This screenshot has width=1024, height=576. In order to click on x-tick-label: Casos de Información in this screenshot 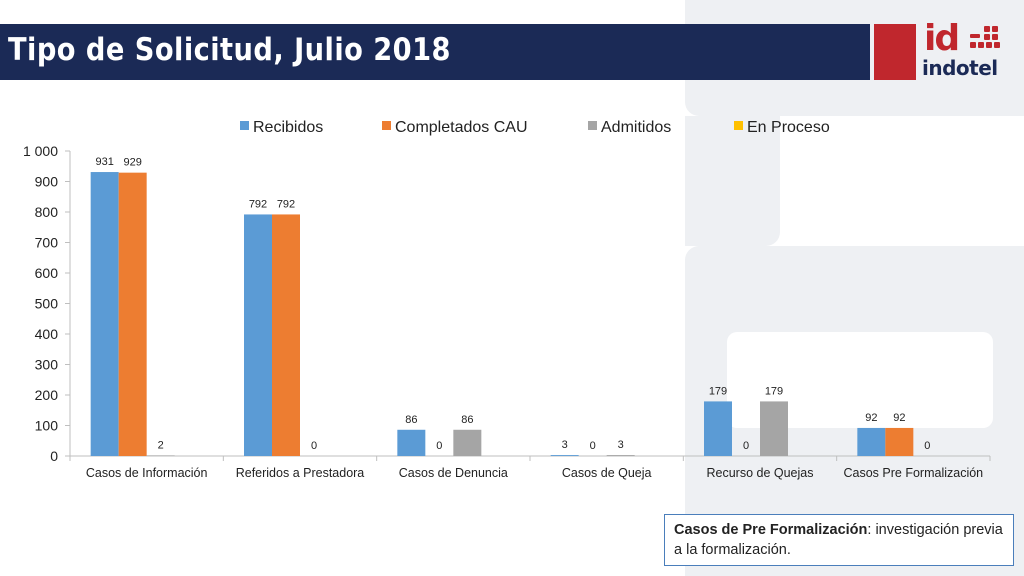, I will do `click(147, 473)`.